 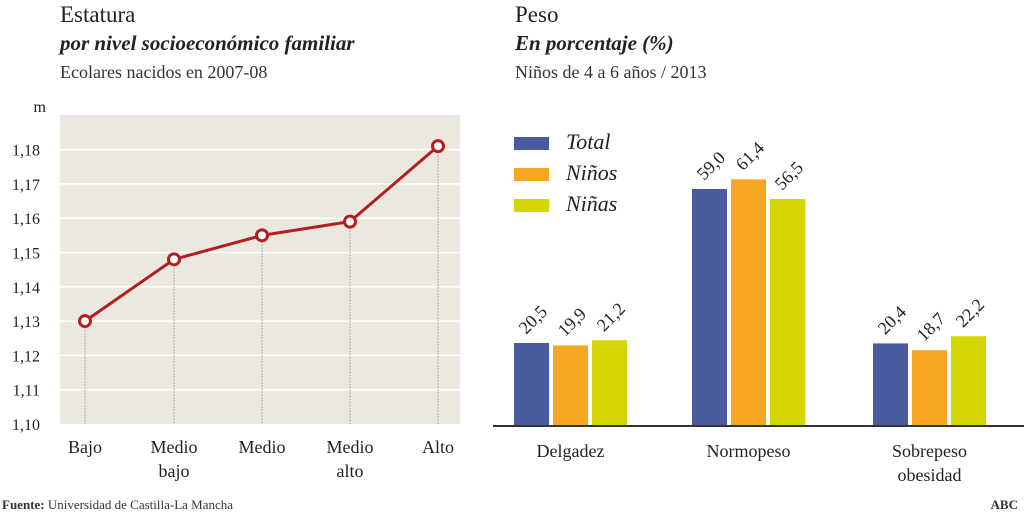 What do you see at coordinates (26, 254) in the screenshot?
I see `y-tick-label: 1,15` at bounding box center [26, 254].